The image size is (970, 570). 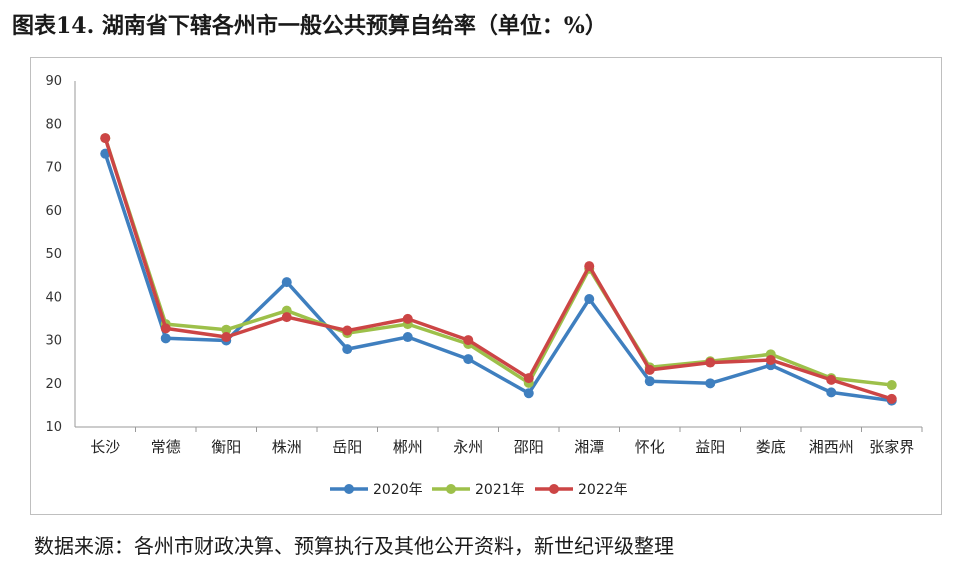 What do you see at coordinates (53, 254) in the screenshot?
I see `y-tick-label: 50` at bounding box center [53, 254].